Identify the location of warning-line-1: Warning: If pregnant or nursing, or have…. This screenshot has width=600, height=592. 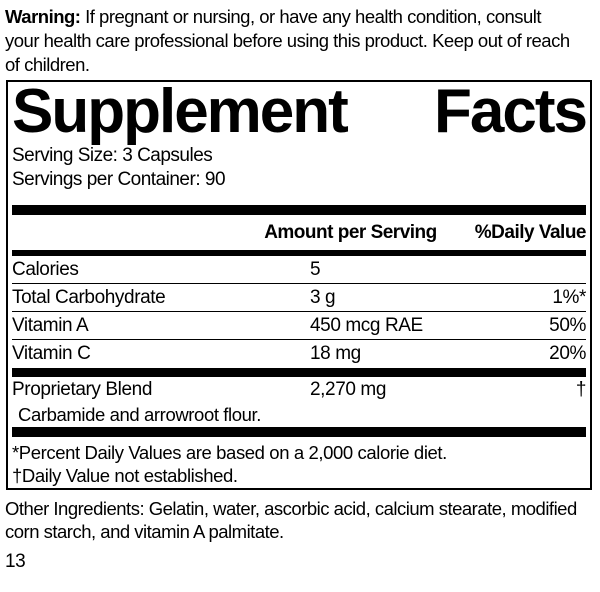
(302, 17).